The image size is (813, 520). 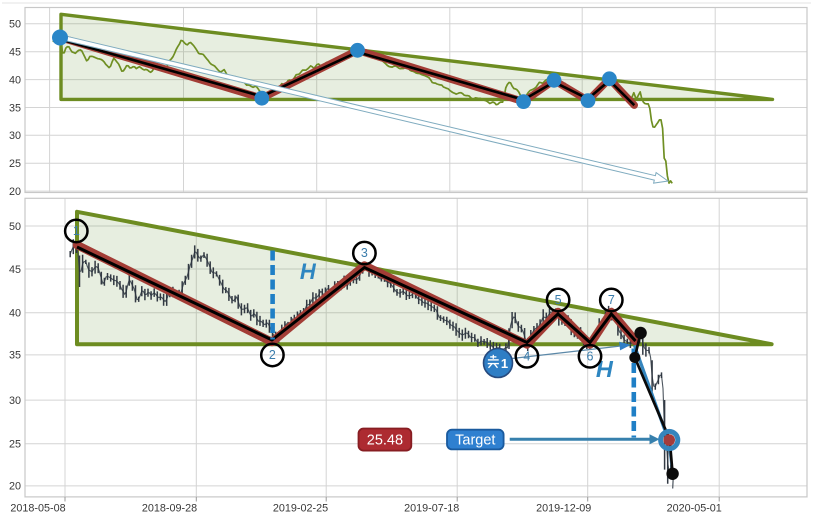 I want to click on svg-text: 2, so click(x=272, y=355).